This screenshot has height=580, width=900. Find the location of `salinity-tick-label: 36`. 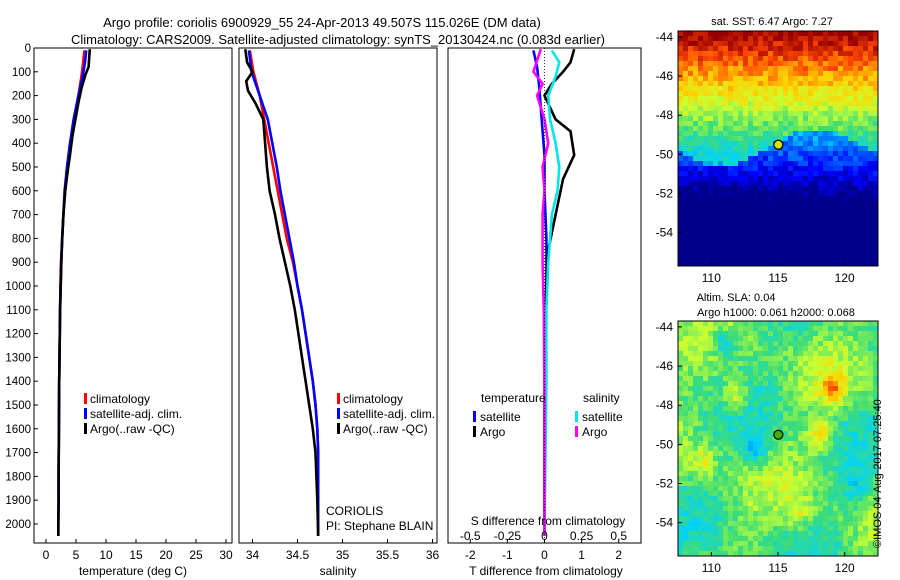

salinity-tick-label: 36 is located at coordinates (433, 555).